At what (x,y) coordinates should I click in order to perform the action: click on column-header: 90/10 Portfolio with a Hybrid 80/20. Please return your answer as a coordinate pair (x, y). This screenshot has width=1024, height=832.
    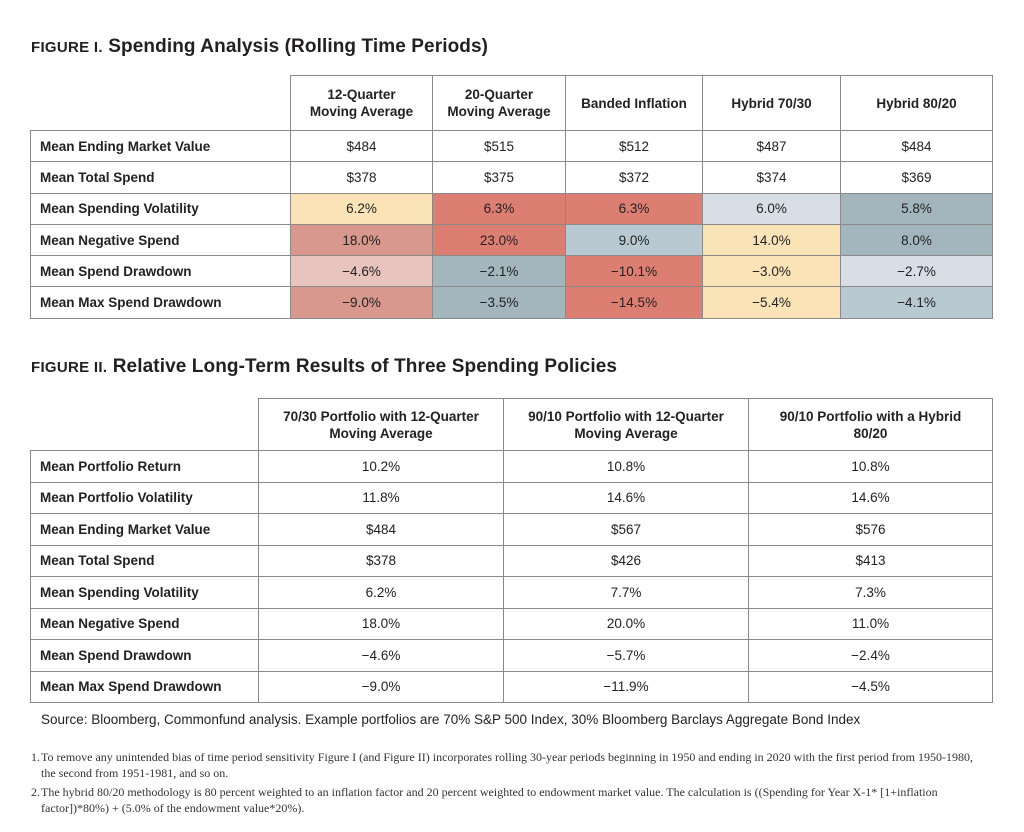
    Looking at the image, I should click on (870, 424).